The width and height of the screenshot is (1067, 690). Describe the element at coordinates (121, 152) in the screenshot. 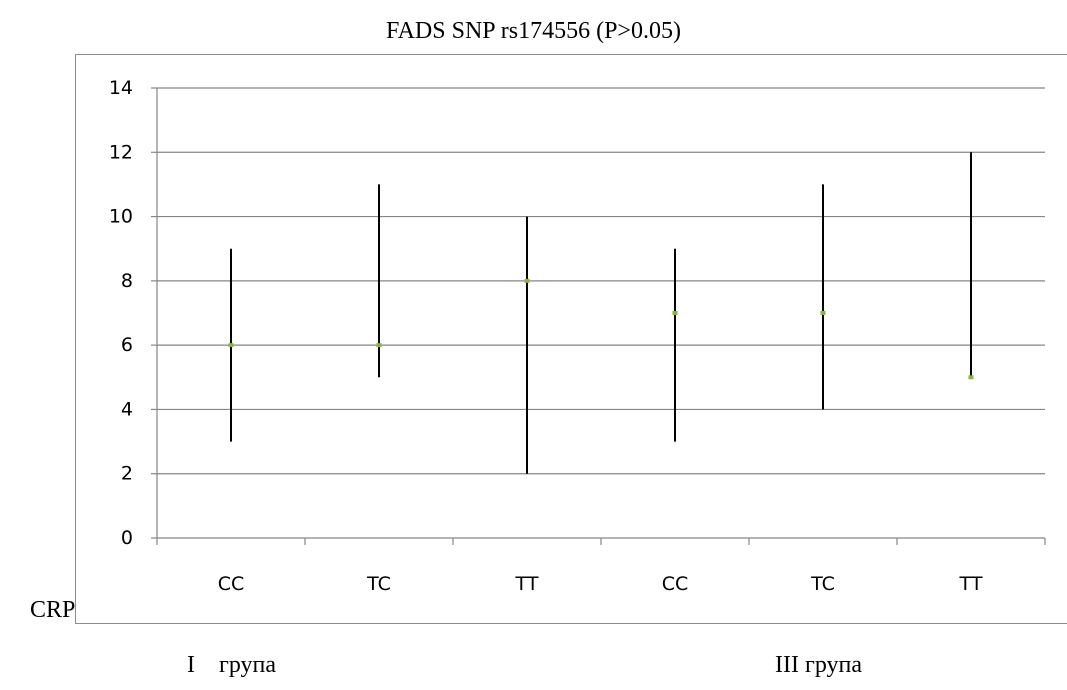

I see `y-tick-label: 12` at that location.